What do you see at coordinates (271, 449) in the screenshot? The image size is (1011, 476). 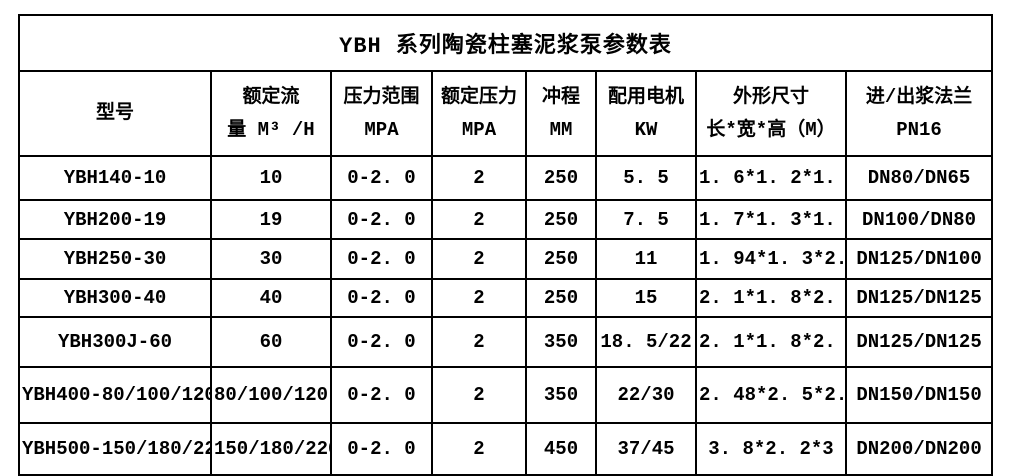 I see `cell-rated-flow: 150/180/220` at bounding box center [271, 449].